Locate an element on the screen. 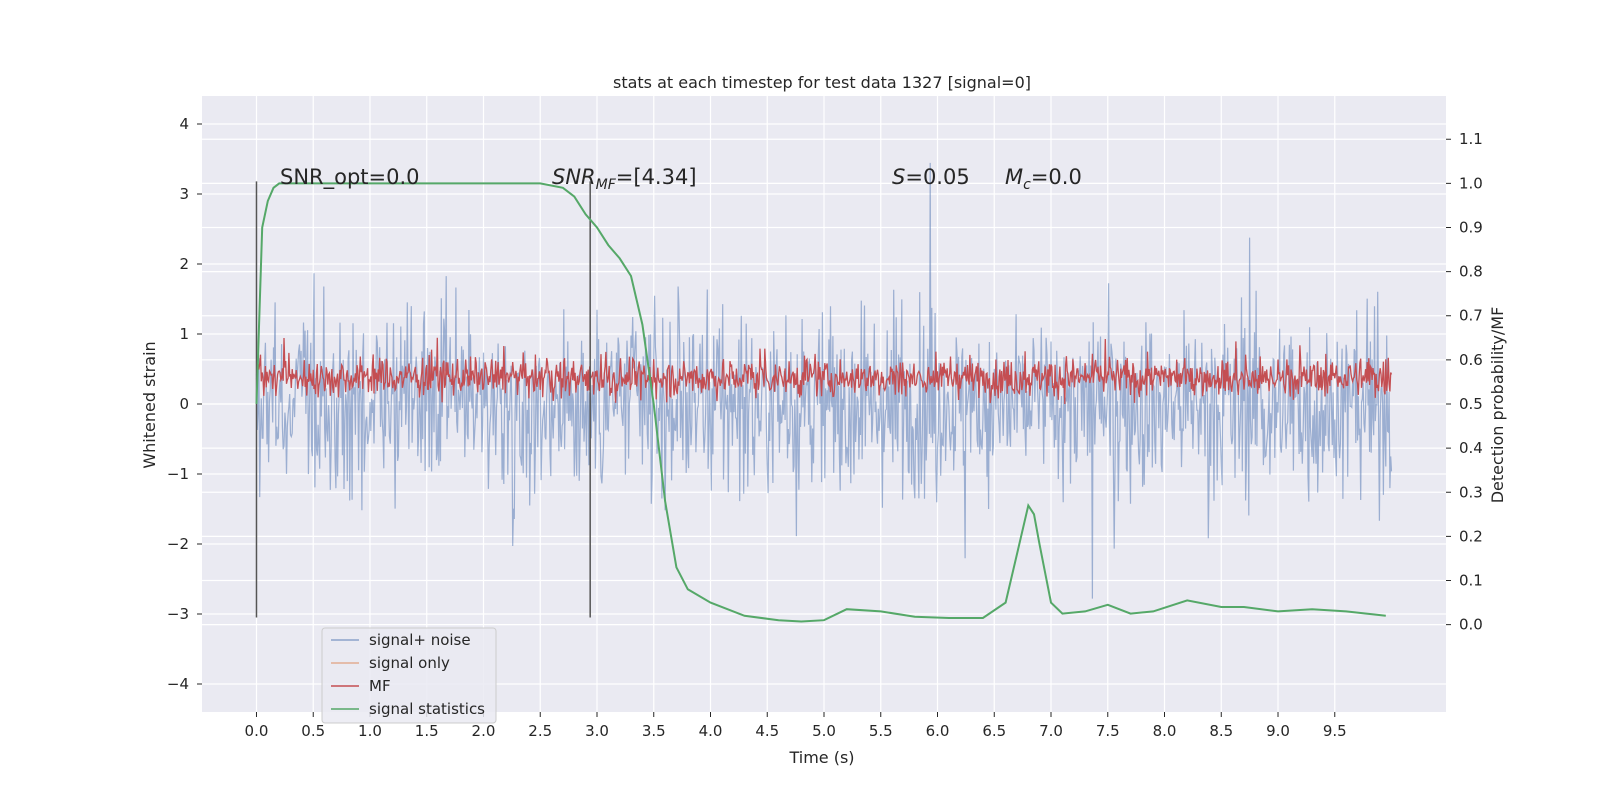 This screenshot has width=1600, height=800. annotation-s-value: =0.05 is located at coordinates (937, 177).